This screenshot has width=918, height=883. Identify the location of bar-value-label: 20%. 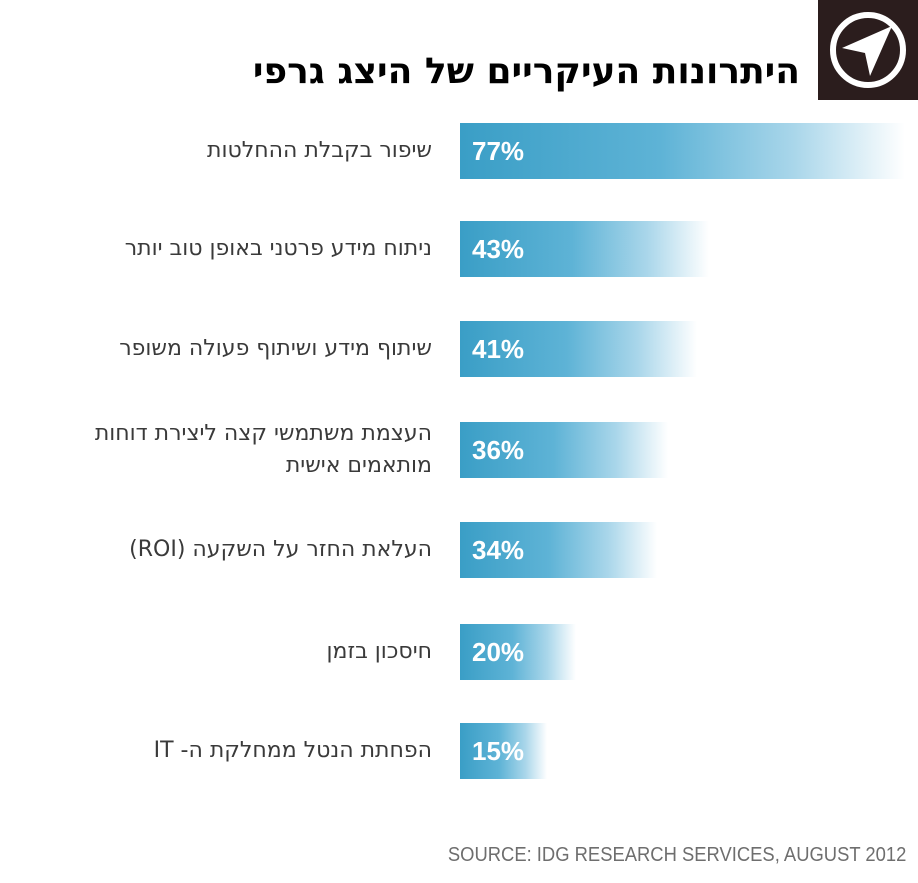
(498, 652).